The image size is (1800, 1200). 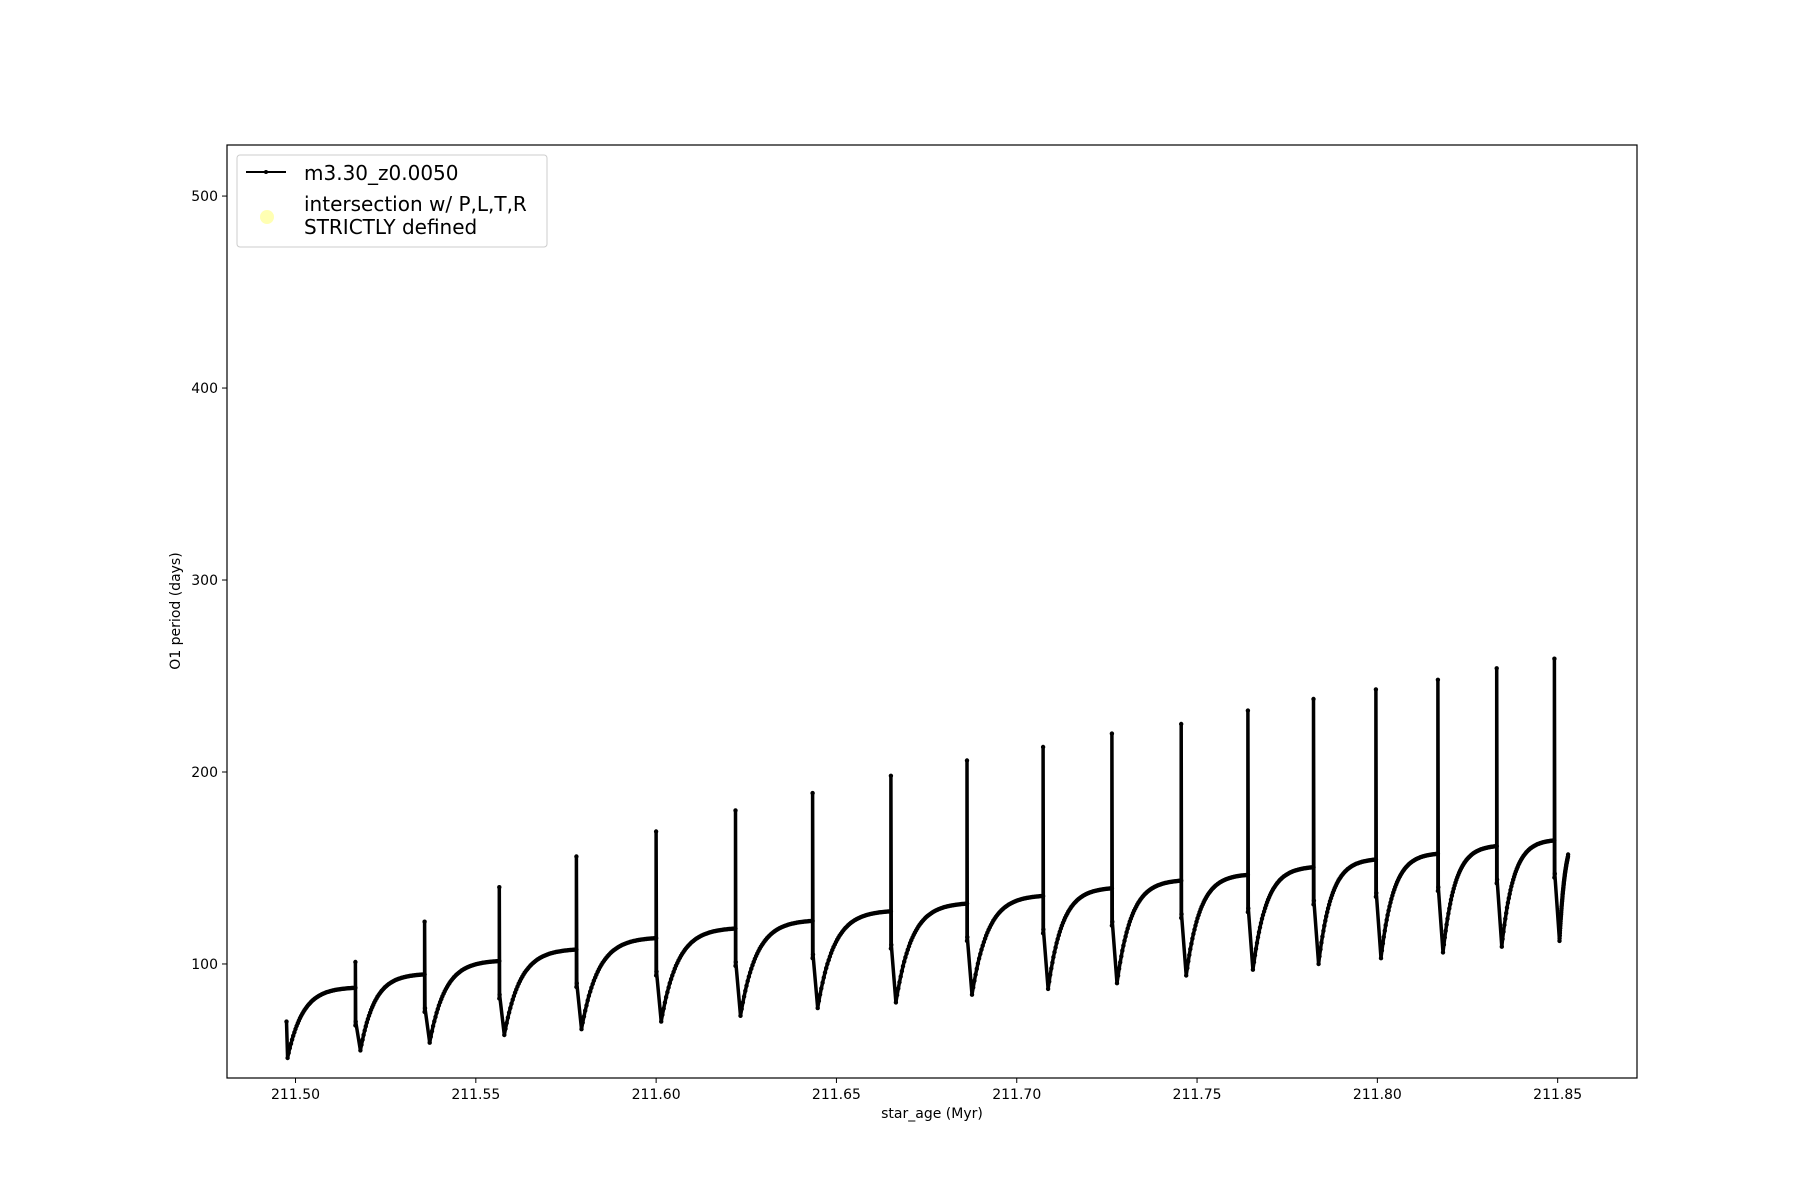 What do you see at coordinates (656, 1095) in the screenshot?
I see `x-tick-label: 211.60` at bounding box center [656, 1095].